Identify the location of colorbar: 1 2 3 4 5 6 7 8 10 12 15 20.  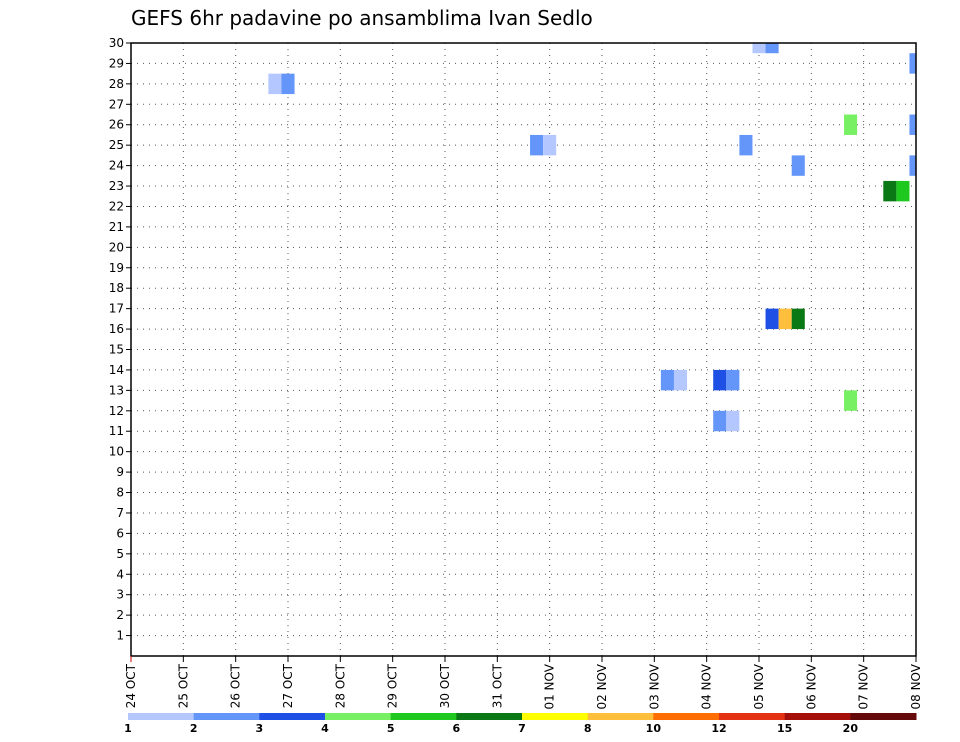
(520, 724).